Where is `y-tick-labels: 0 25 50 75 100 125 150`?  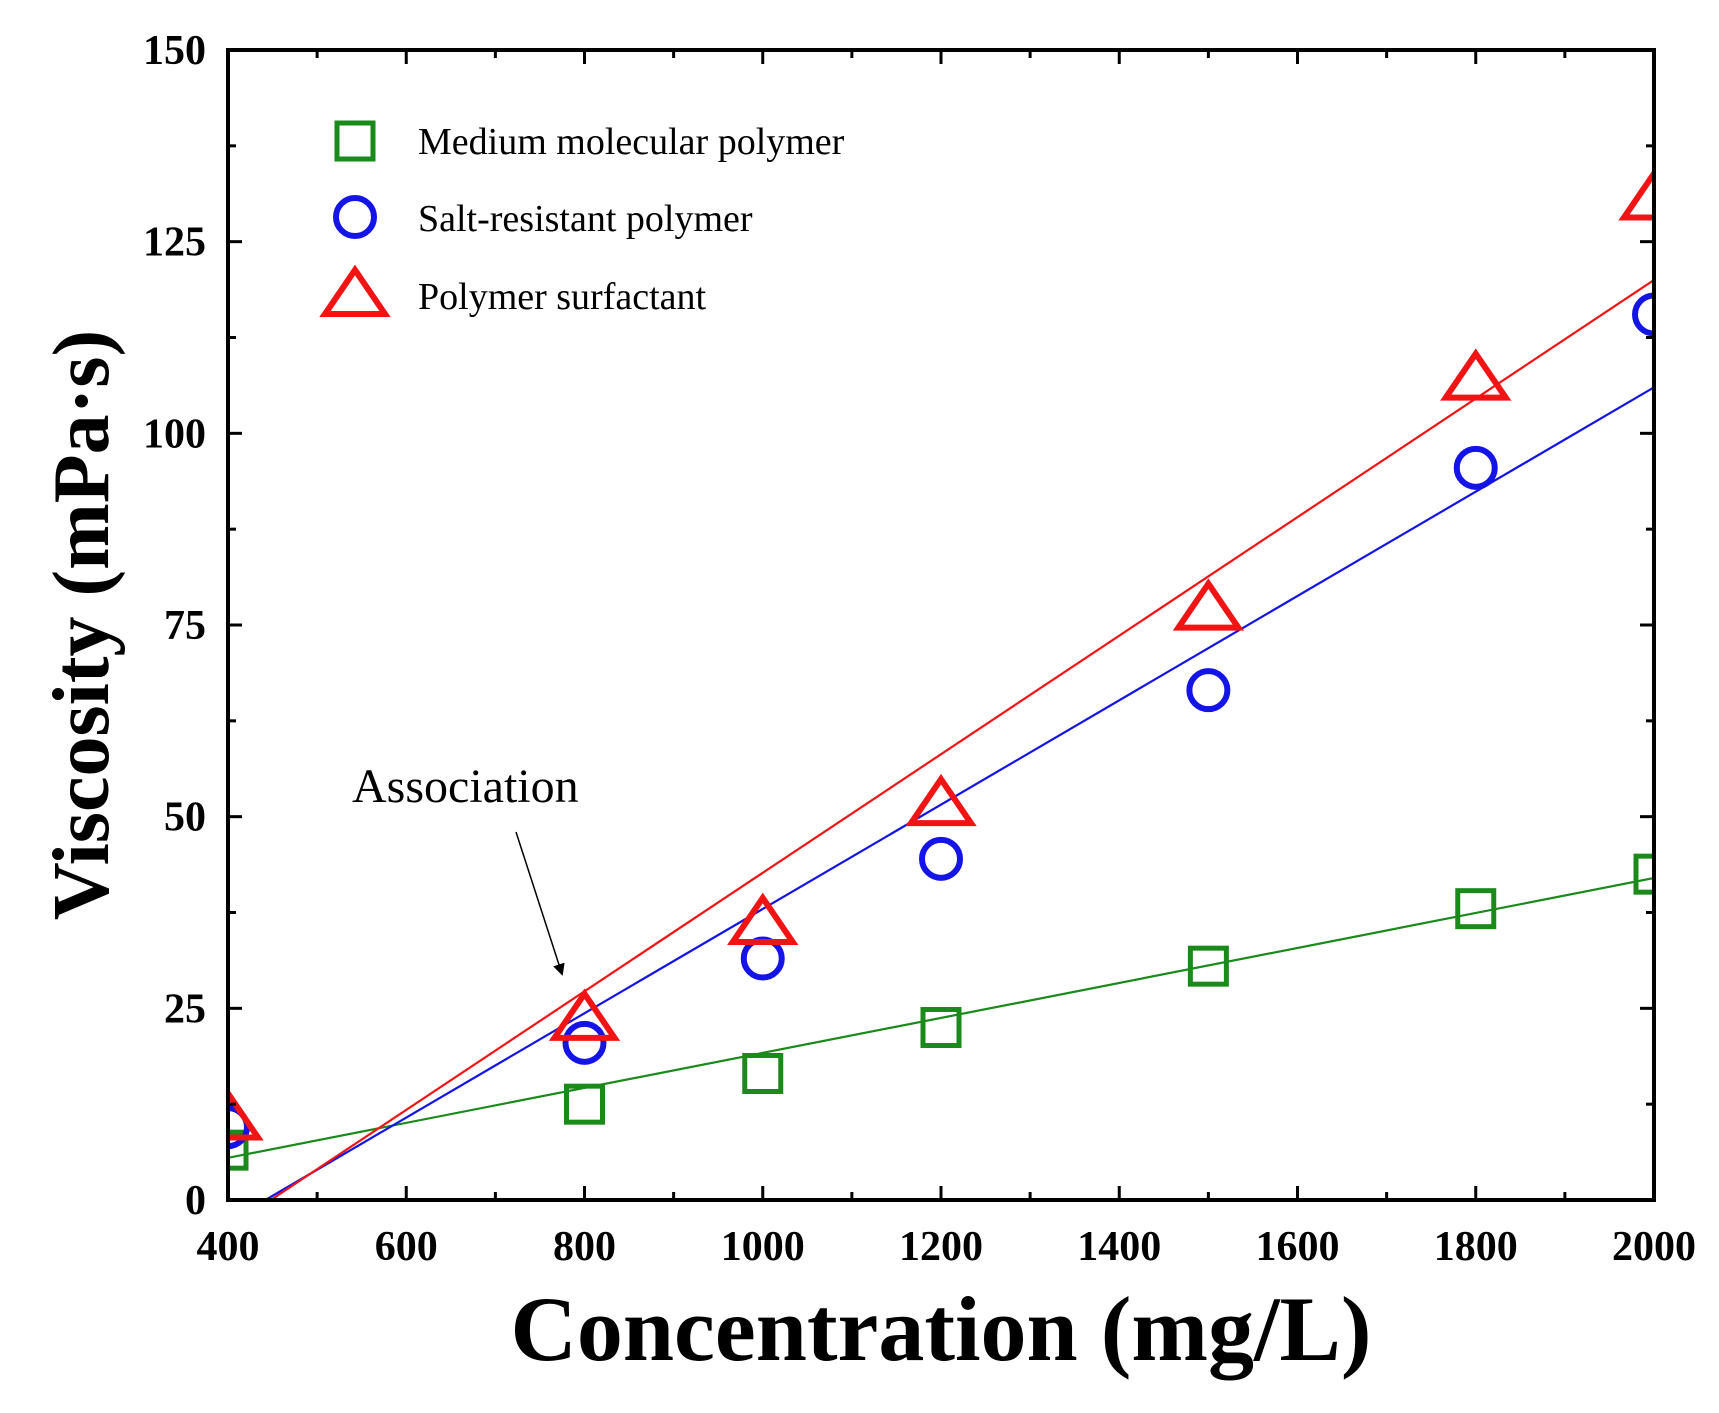 y-tick-labels: 0 25 50 75 100 125 150 is located at coordinates (174, 626).